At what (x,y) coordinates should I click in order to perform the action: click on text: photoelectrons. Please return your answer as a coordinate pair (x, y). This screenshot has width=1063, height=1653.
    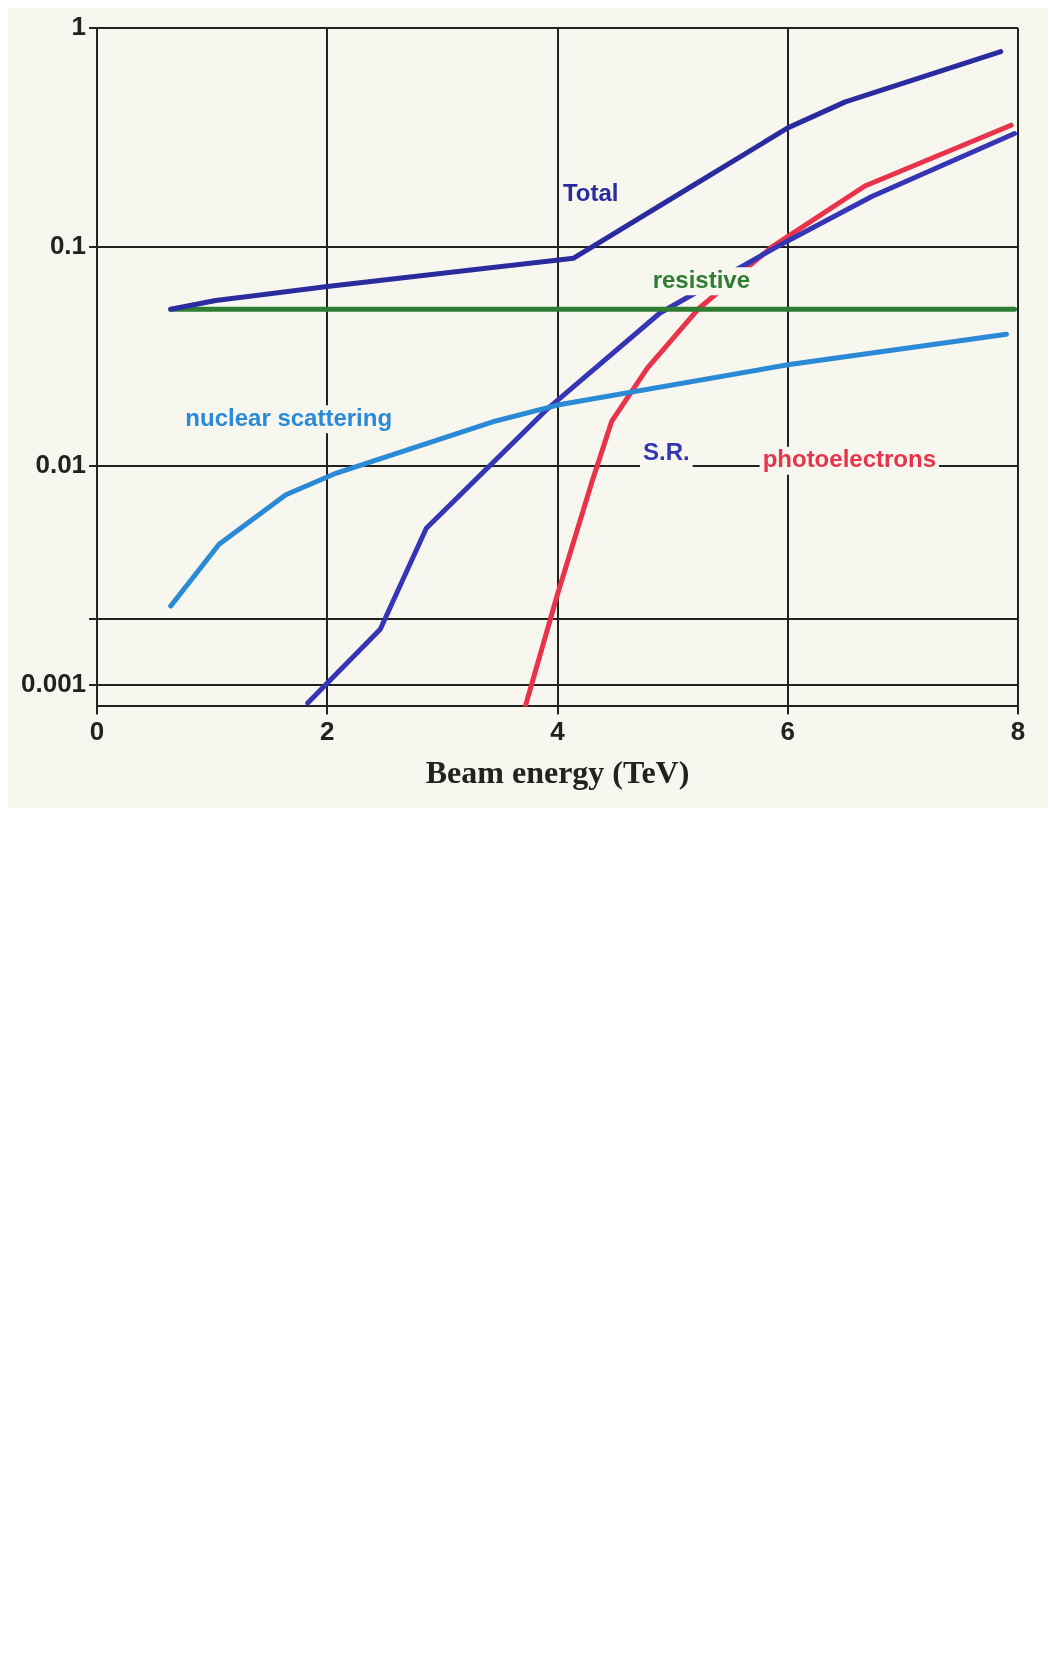
    Looking at the image, I should click on (849, 459).